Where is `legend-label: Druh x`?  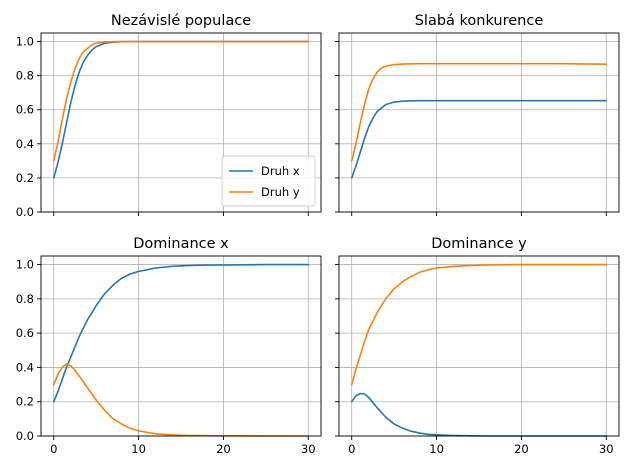 legend-label: Druh x is located at coordinates (280, 171).